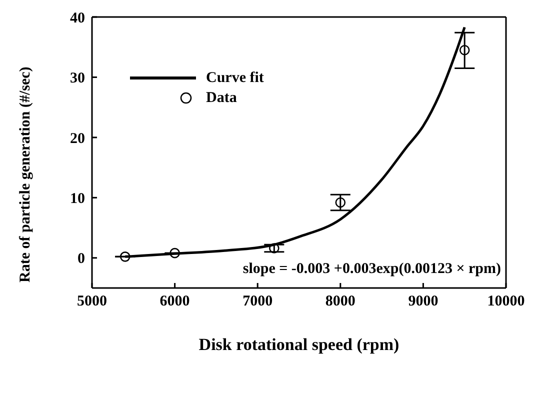 The image size is (541, 412). What do you see at coordinates (77, 18) in the screenshot?
I see `y-tick-label: 40` at bounding box center [77, 18].